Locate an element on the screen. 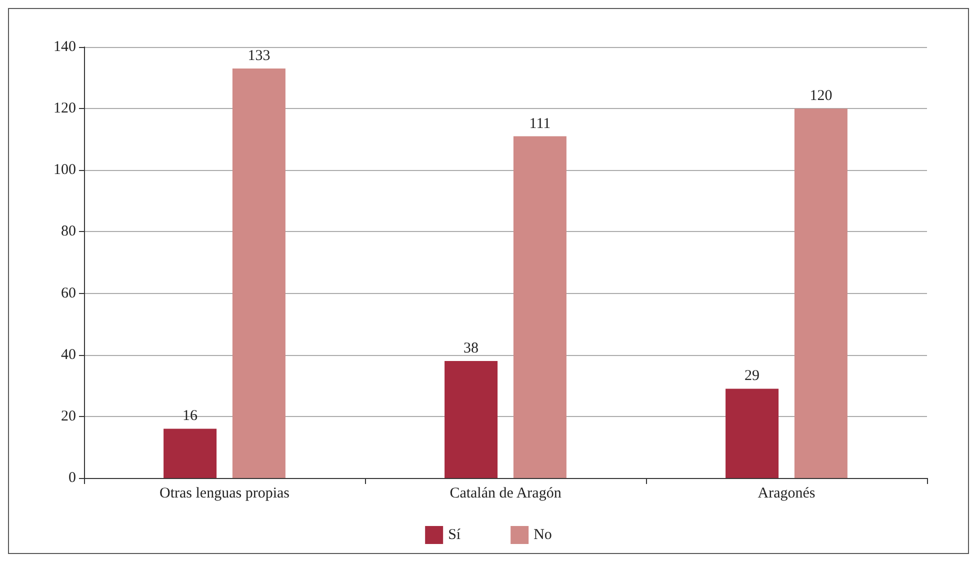 The height and width of the screenshot is (564, 979). data-label: 120 is located at coordinates (821, 96).